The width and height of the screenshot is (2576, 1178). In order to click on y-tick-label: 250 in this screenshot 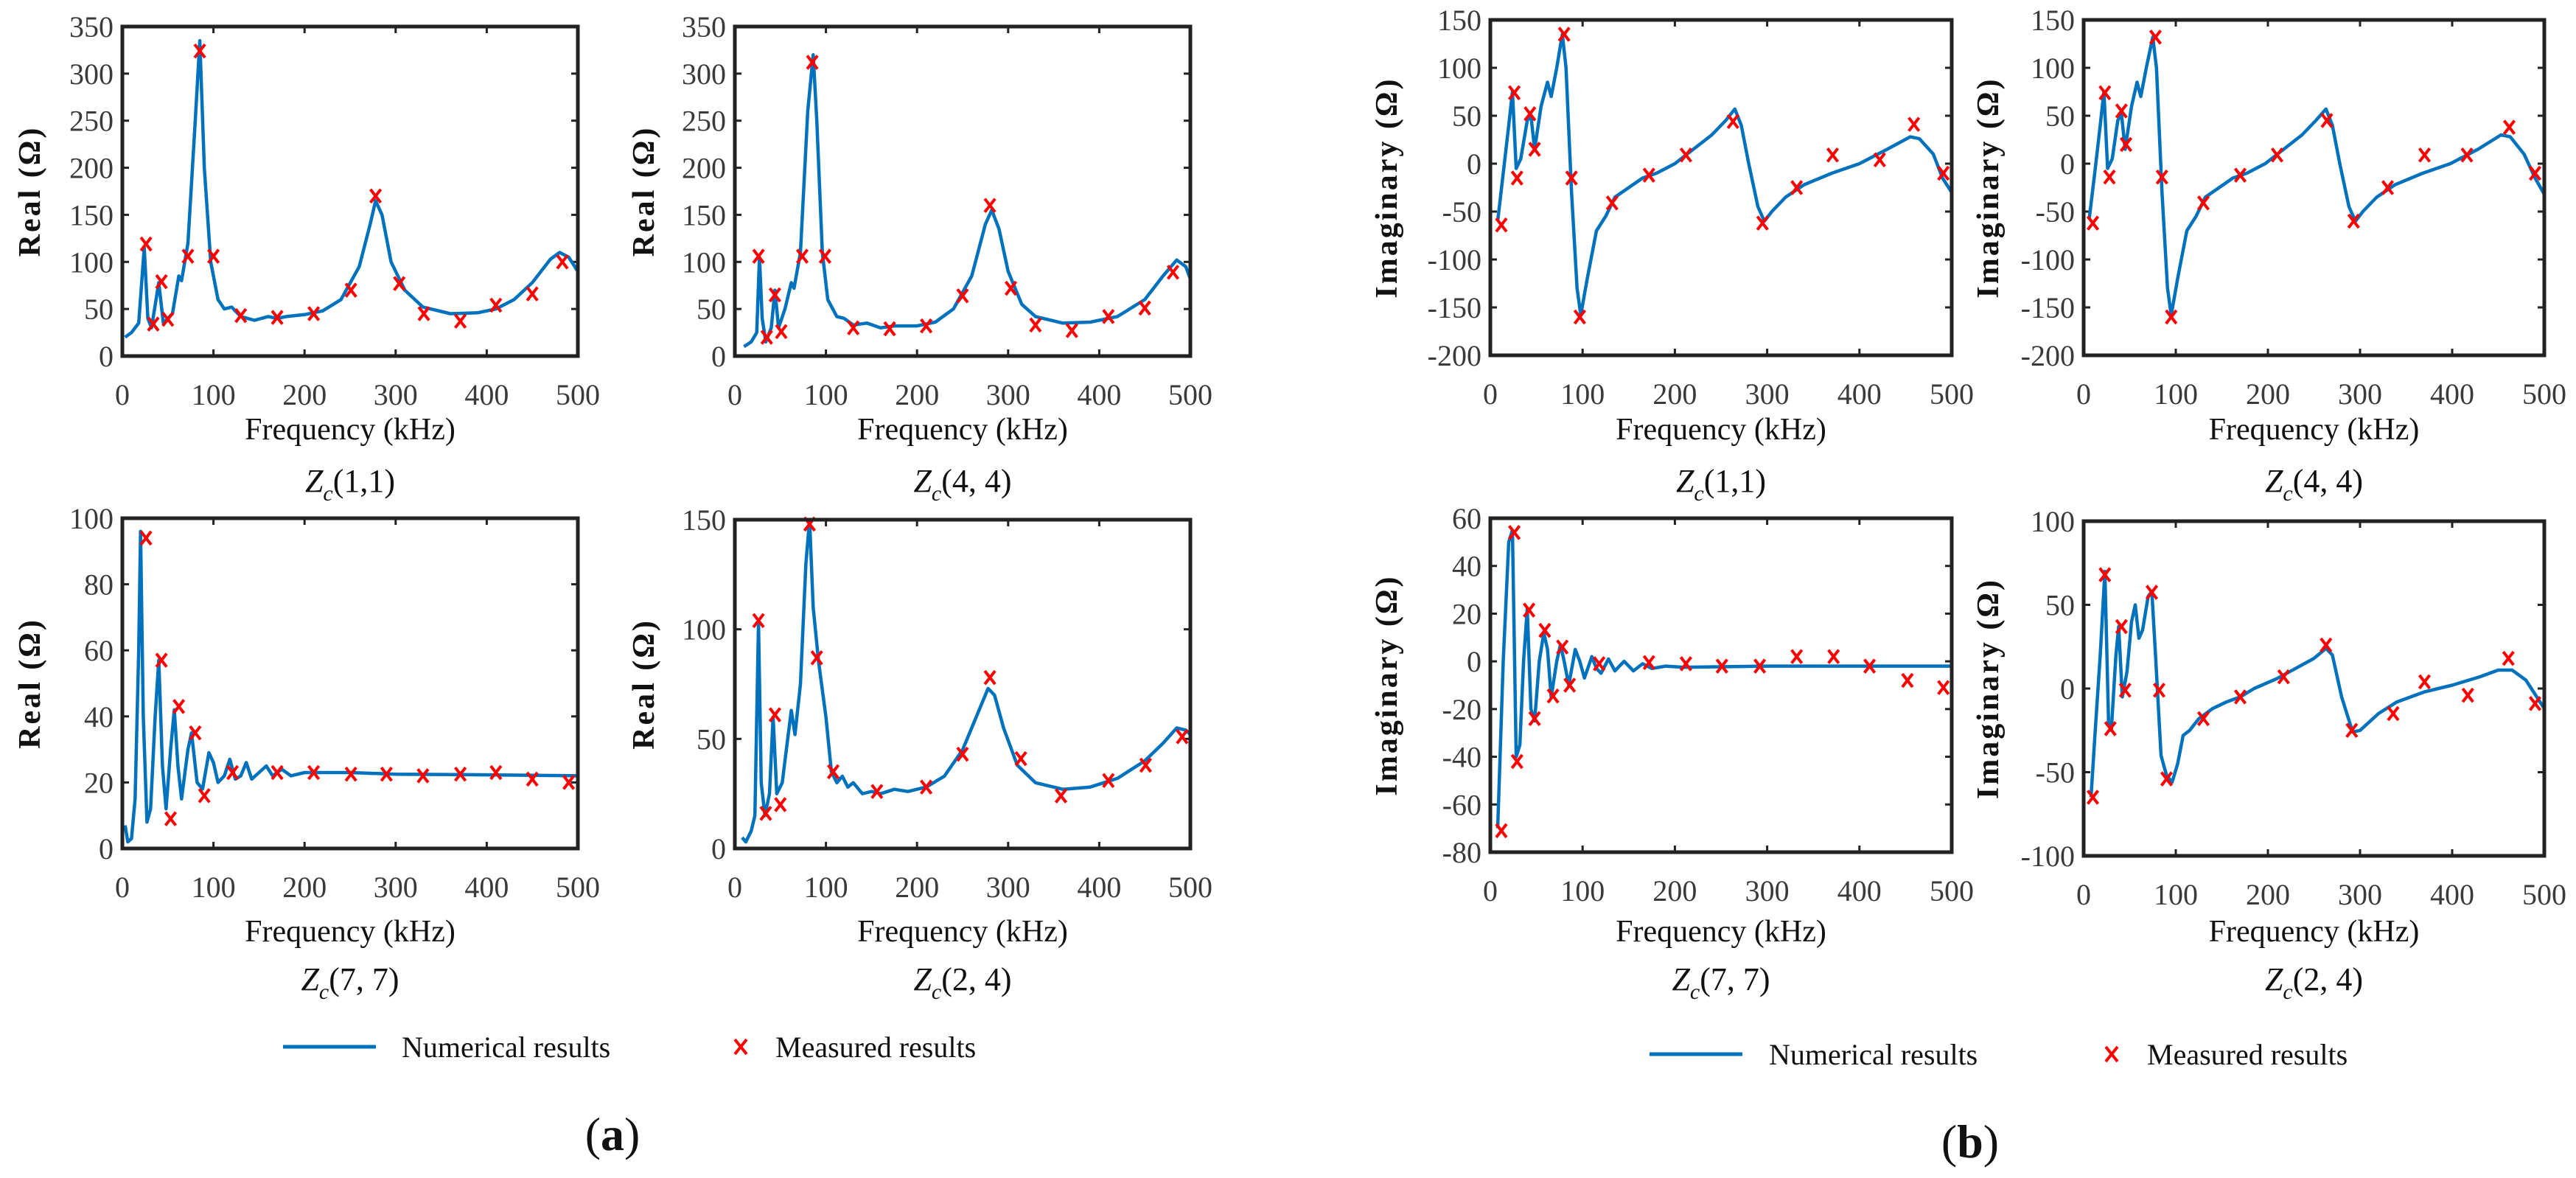, I will do `click(704, 121)`.